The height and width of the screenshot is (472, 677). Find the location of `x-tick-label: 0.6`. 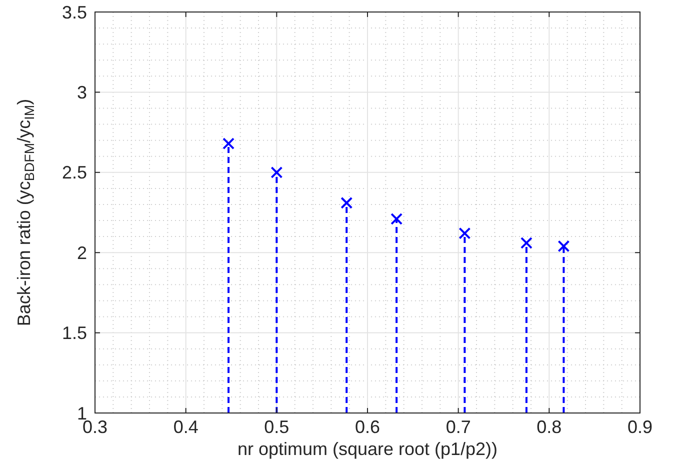

x-tick-label: 0.6 is located at coordinates (367, 427).